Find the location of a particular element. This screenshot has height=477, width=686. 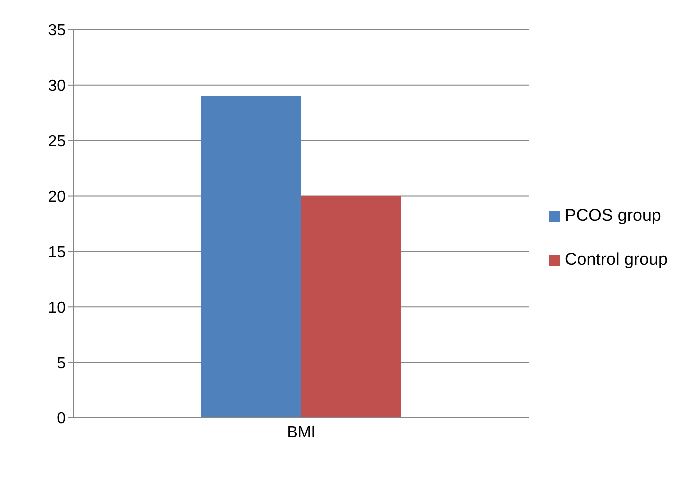

legend-label: Control group is located at coordinates (616, 260).